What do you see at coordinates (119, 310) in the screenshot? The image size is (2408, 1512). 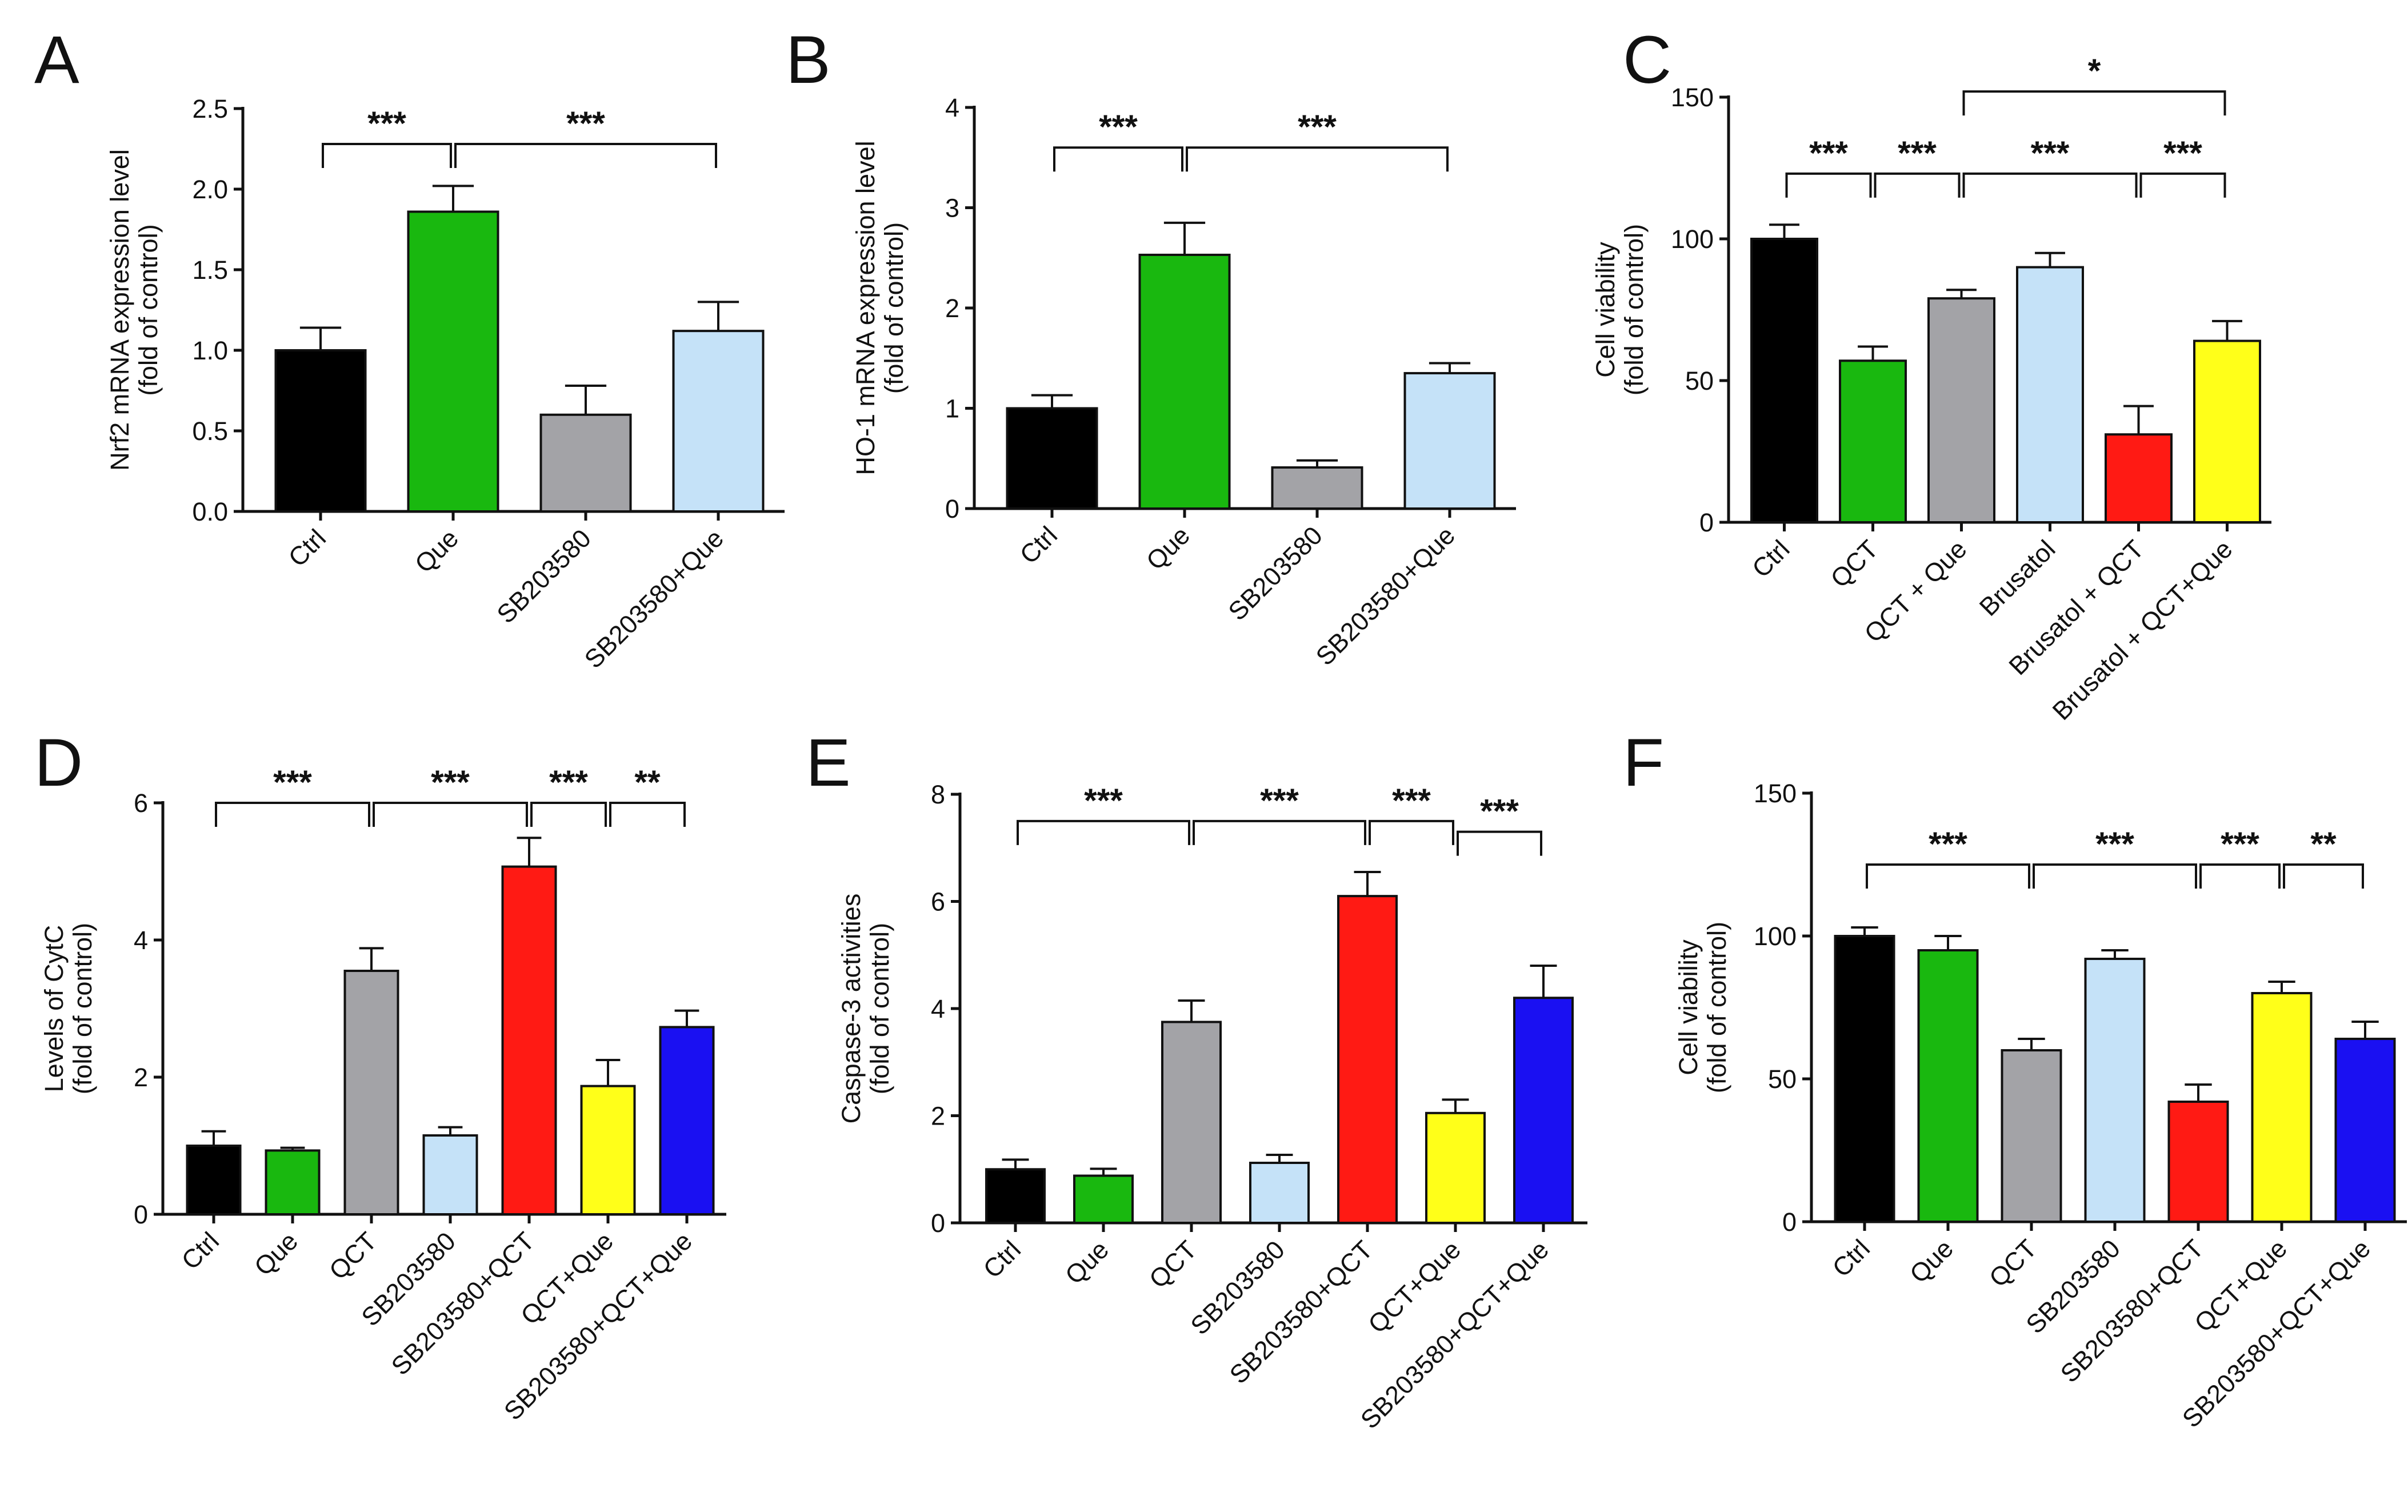 I see `panel-a-y-axis-title: Nrf2 mRNA expression level` at bounding box center [119, 310].